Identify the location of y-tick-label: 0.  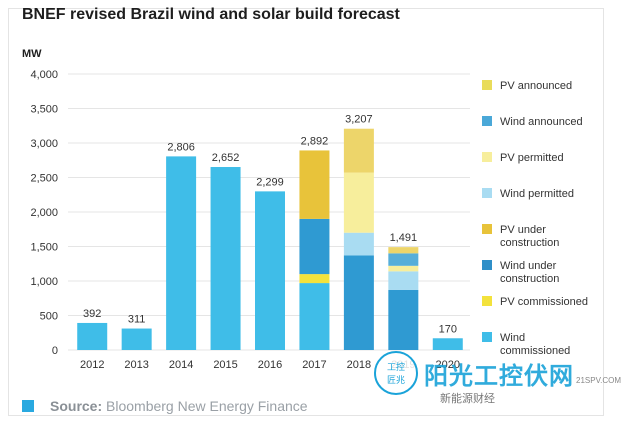
(55, 351).